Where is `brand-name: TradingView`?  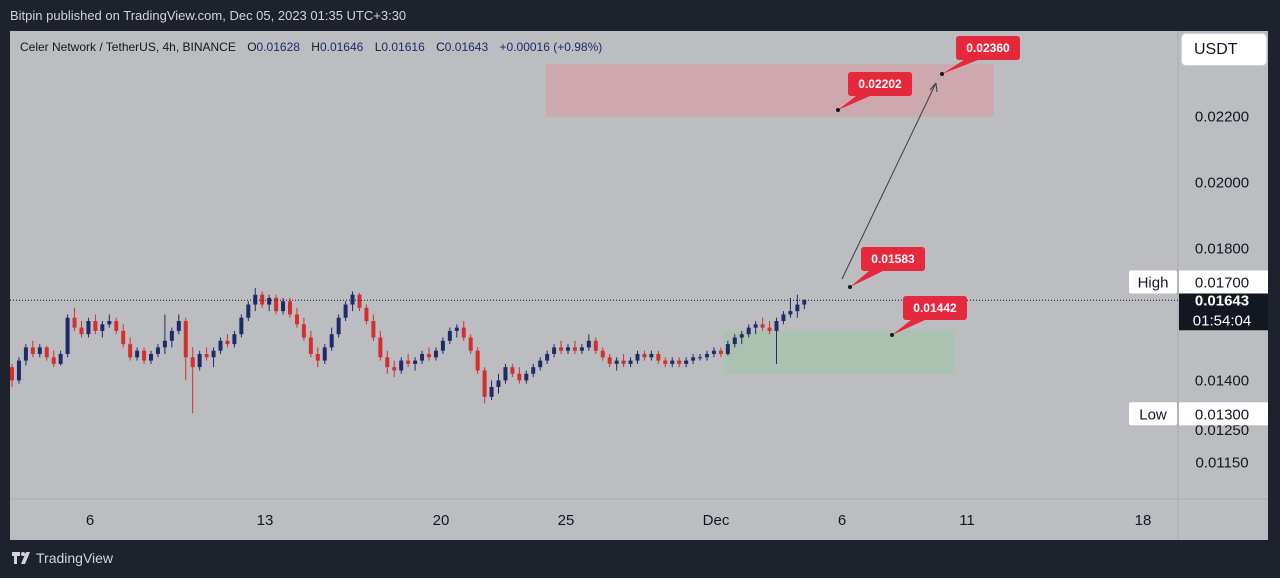 brand-name: TradingView is located at coordinates (75, 558).